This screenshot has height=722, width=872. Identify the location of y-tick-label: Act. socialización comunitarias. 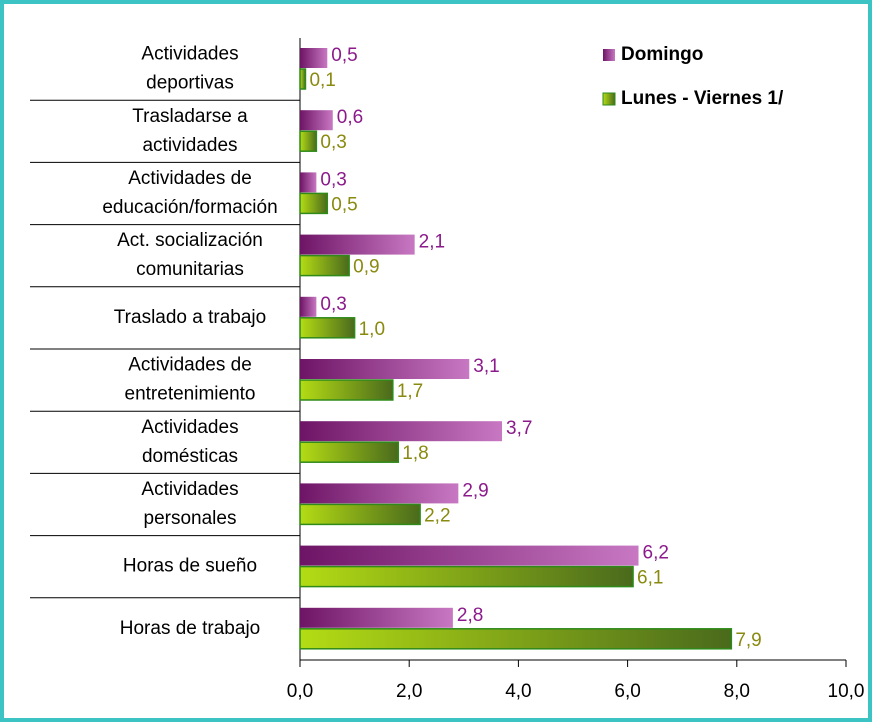
(190, 255).